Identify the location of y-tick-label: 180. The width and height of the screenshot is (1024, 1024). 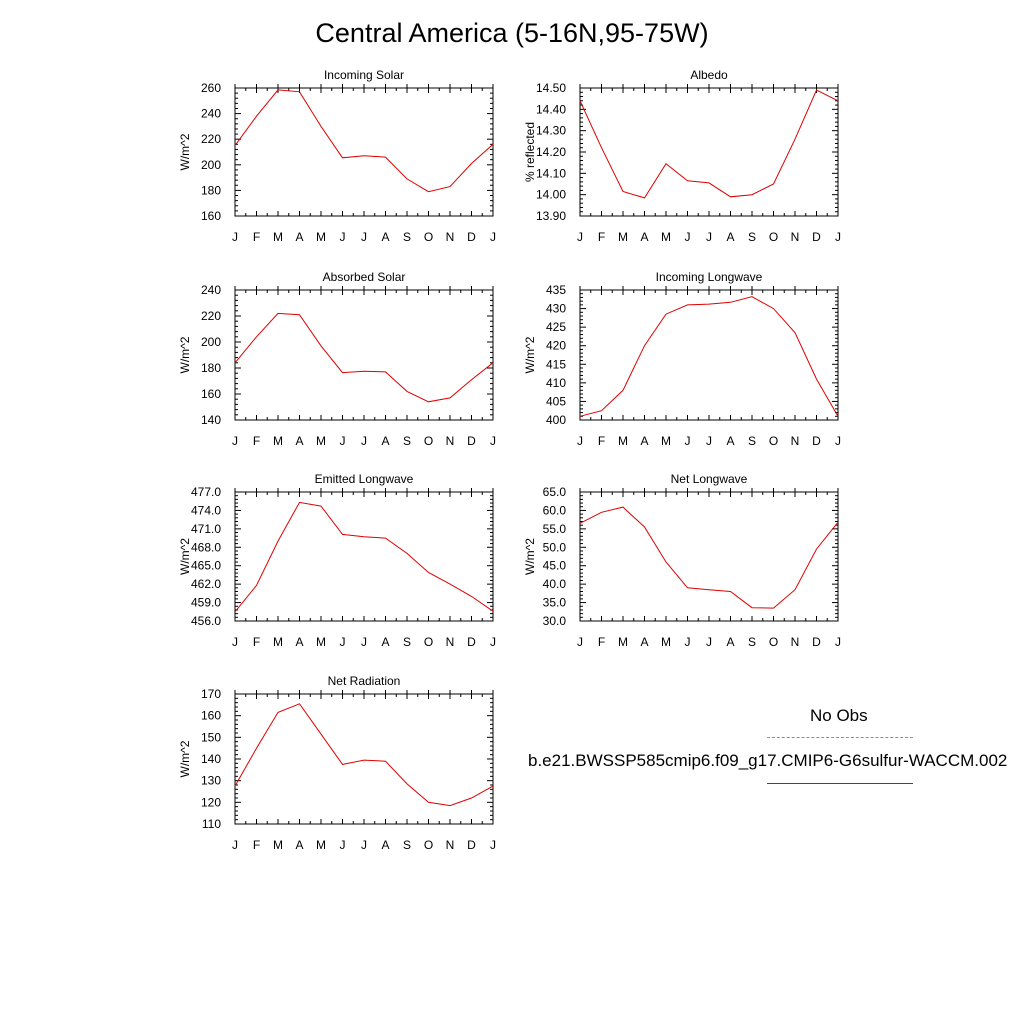
(211, 368).